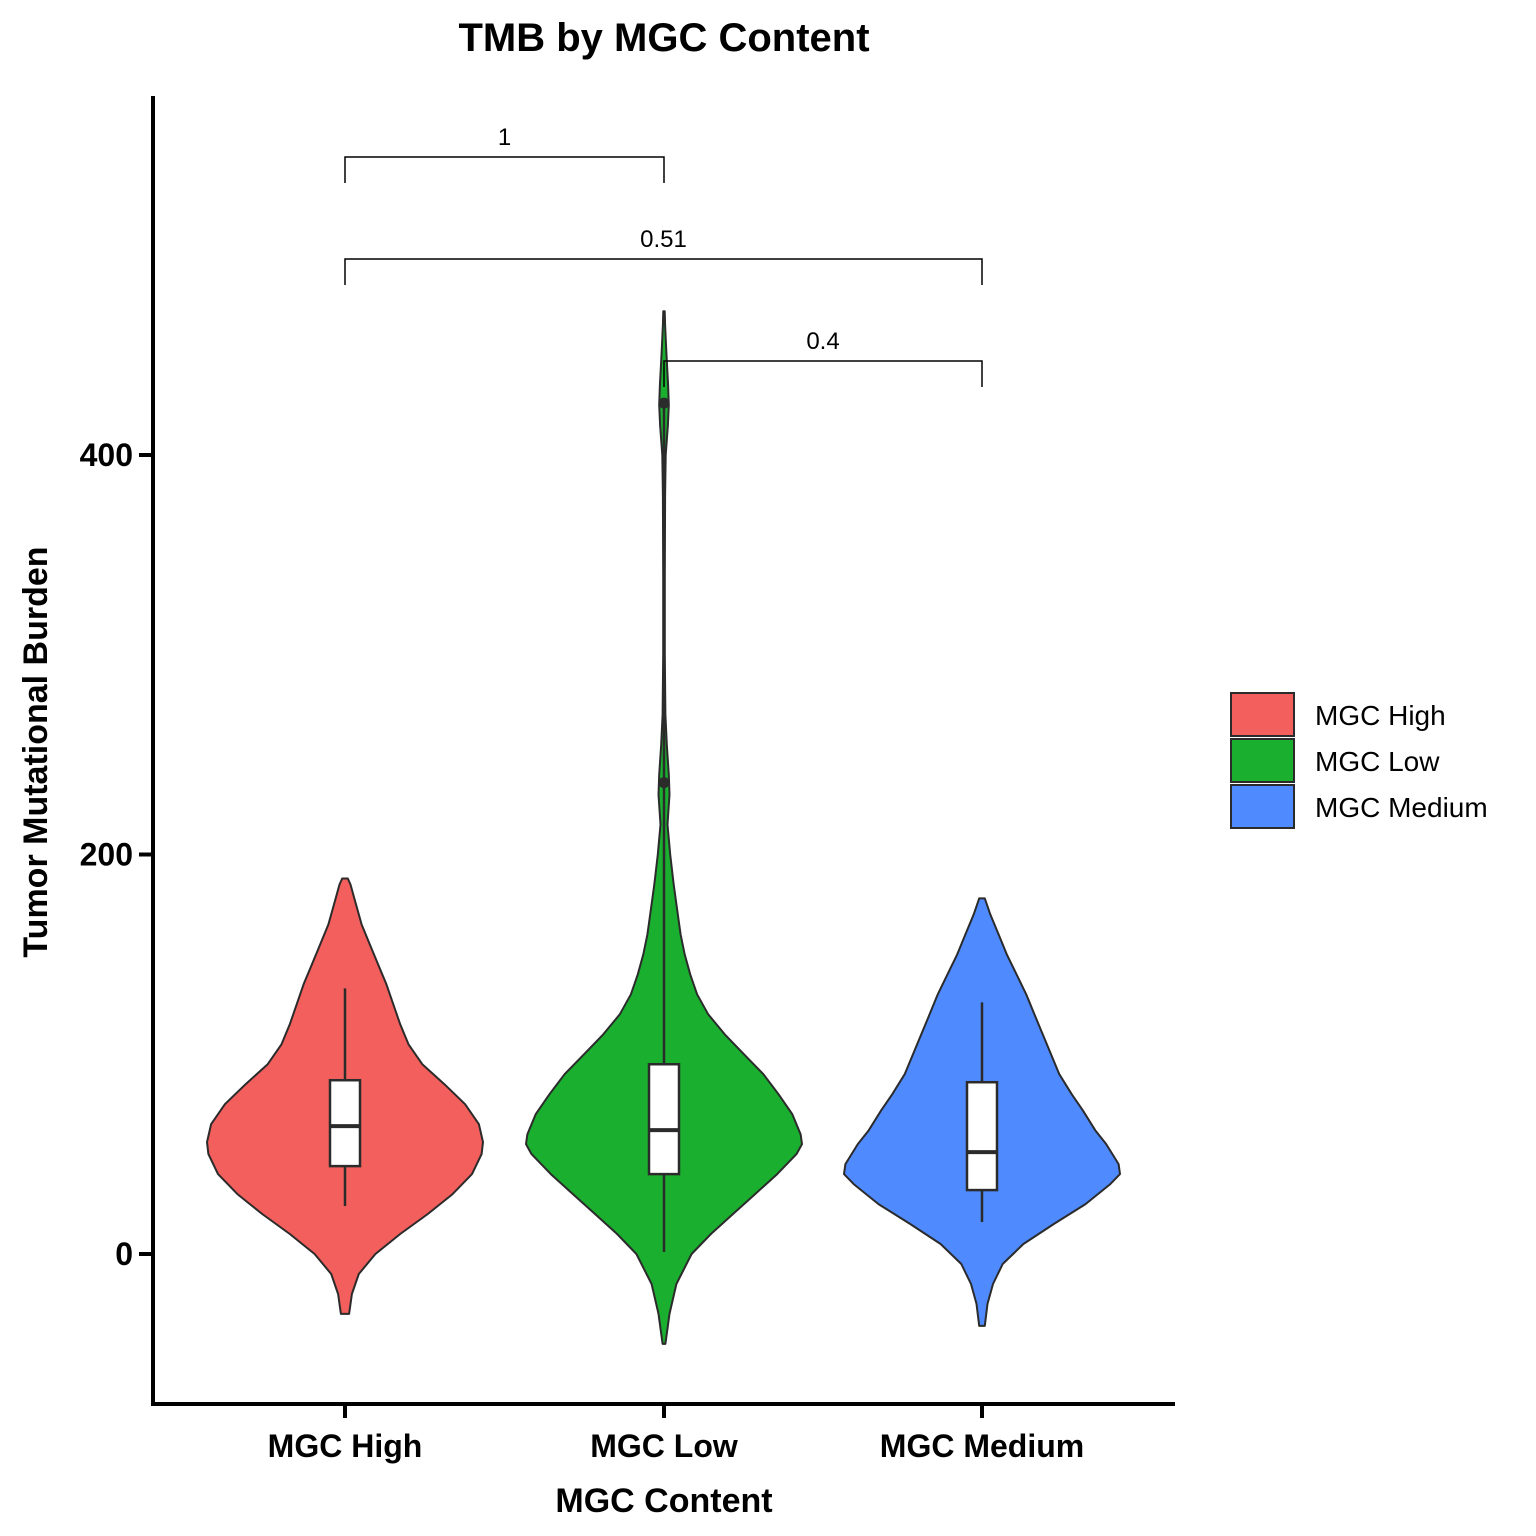 The image size is (1536, 1536). I want to click on legend-label: MGC Low, so click(1377, 761).